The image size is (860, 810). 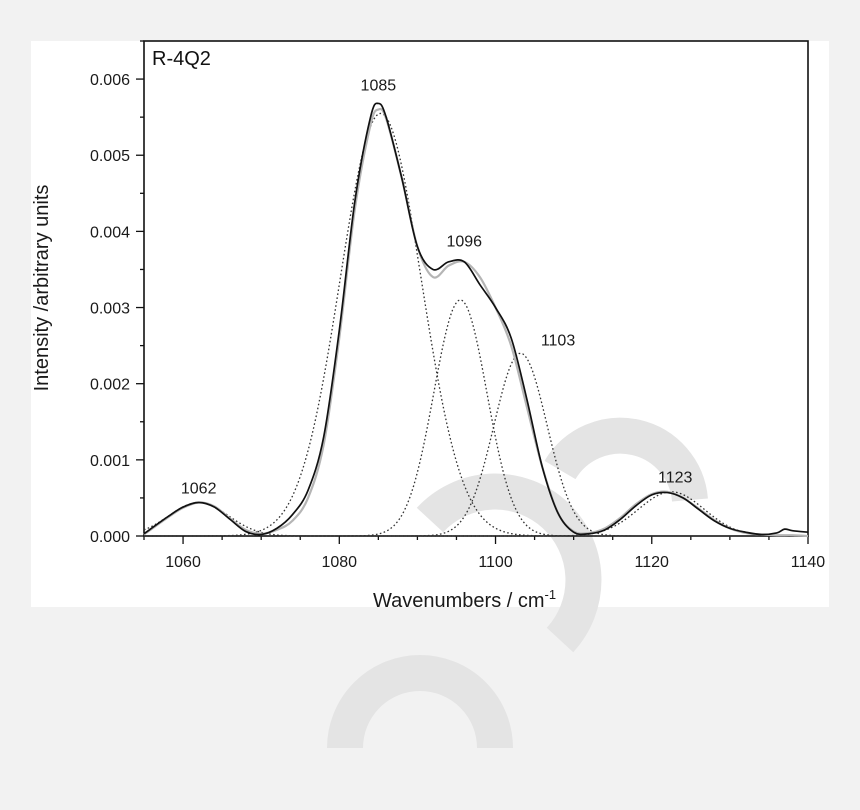 What do you see at coordinates (551, 594) in the screenshot?
I see `x-axis-title-sup: -1` at bounding box center [551, 594].